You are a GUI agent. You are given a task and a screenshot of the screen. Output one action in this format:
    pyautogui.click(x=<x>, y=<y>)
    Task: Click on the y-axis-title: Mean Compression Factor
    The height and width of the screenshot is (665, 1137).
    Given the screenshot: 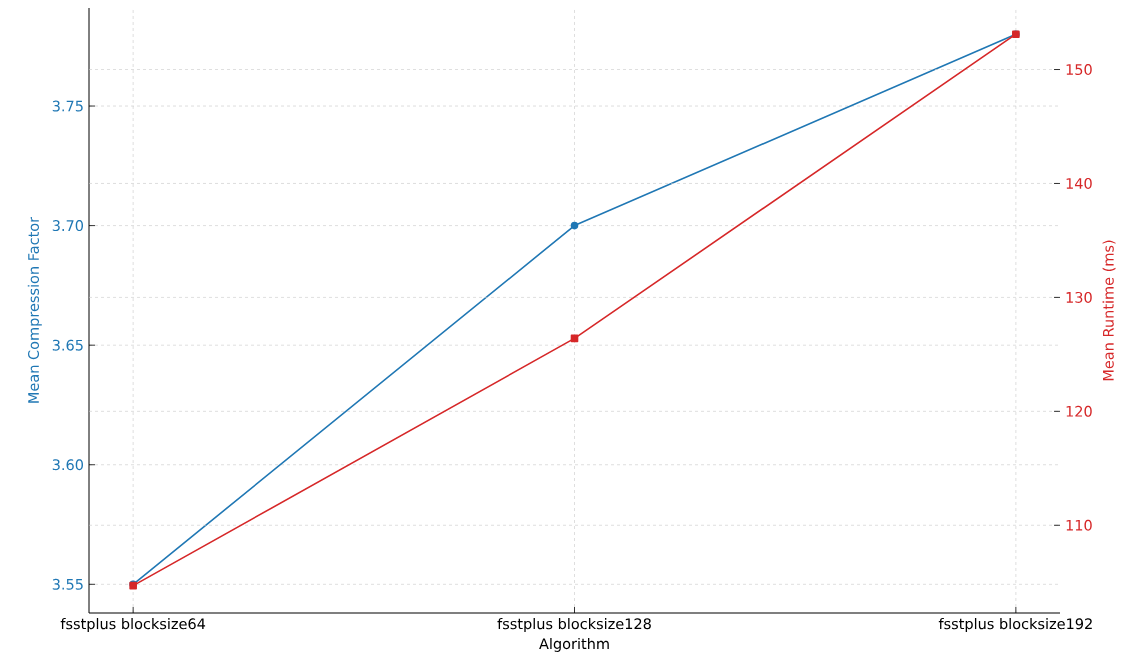 What is the action you would take?
    pyautogui.click(x=34, y=309)
    